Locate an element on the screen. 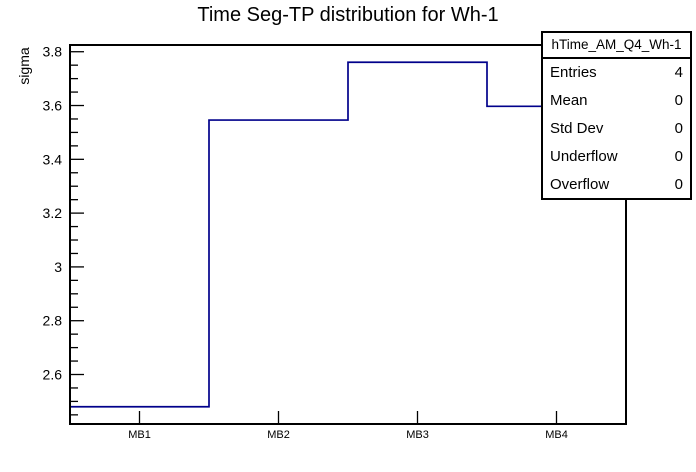 Image resolution: width=696 pixels, height=472 pixels. y-tick-label: 3.2 is located at coordinates (53, 213).